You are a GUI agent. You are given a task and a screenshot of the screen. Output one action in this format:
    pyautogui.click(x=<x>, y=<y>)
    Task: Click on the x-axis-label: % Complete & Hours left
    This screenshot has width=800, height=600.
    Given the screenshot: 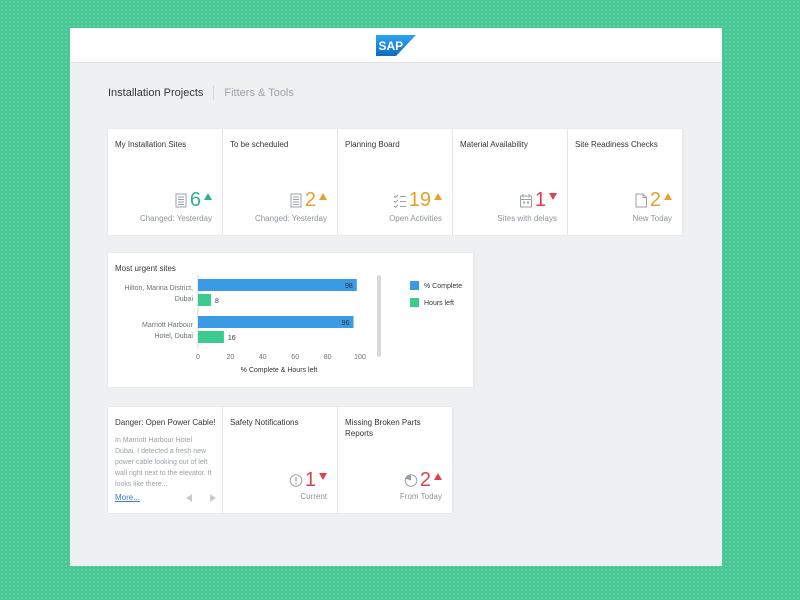 What is the action you would take?
    pyautogui.click(x=279, y=370)
    